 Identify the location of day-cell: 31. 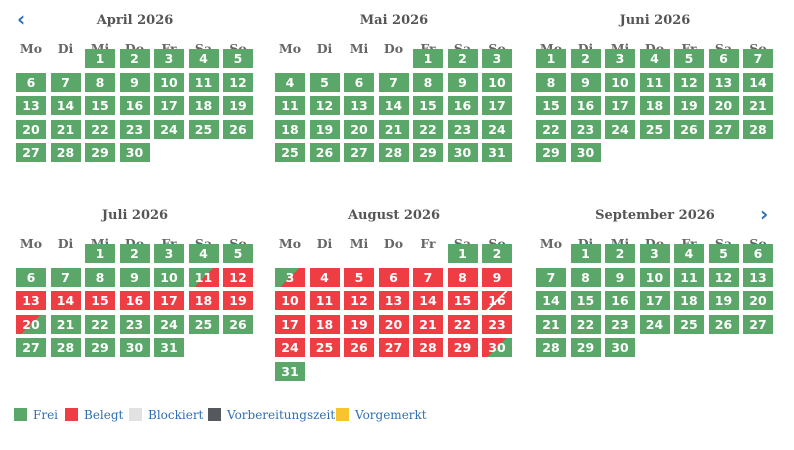
(497, 152).